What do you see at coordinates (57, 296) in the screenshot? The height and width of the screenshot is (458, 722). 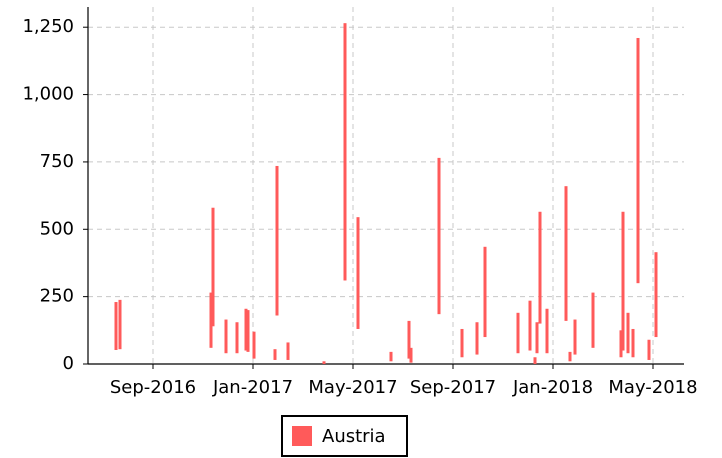 I see `y-tick-label: 250` at bounding box center [57, 296].